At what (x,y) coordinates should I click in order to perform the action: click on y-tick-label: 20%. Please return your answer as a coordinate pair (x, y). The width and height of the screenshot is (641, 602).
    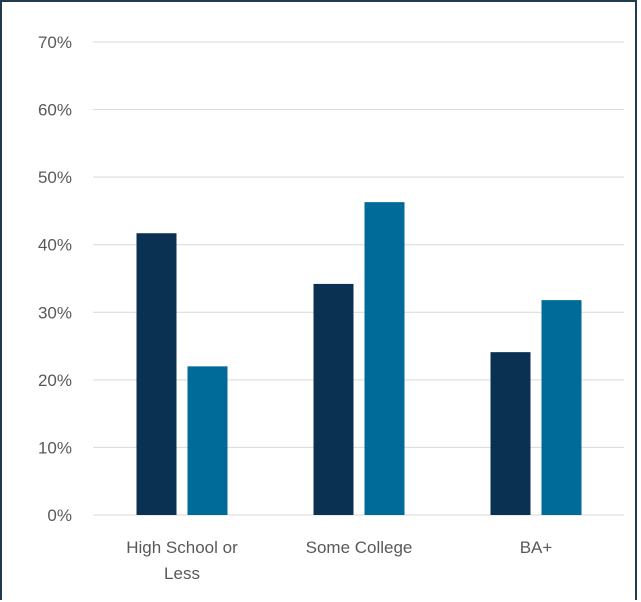
    Looking at the image, I should click on (55, 380).